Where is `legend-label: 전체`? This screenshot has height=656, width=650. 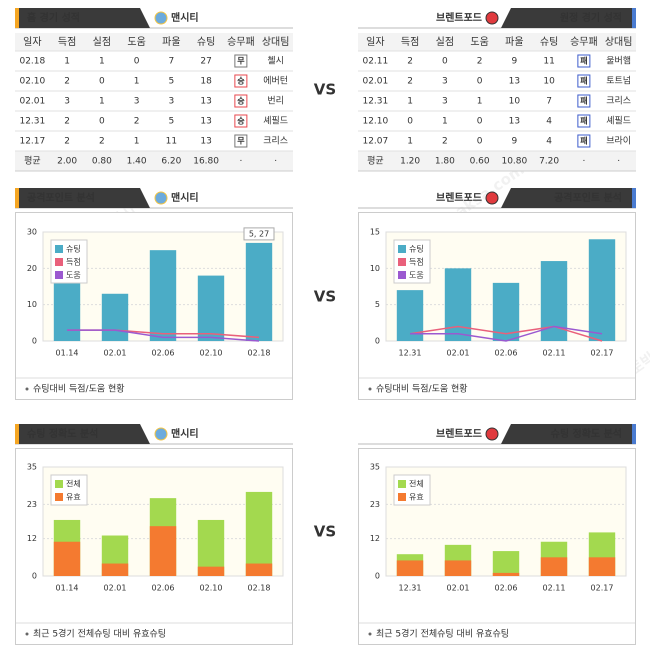
legend-label: 전체 is located at coordinates (416, 484).